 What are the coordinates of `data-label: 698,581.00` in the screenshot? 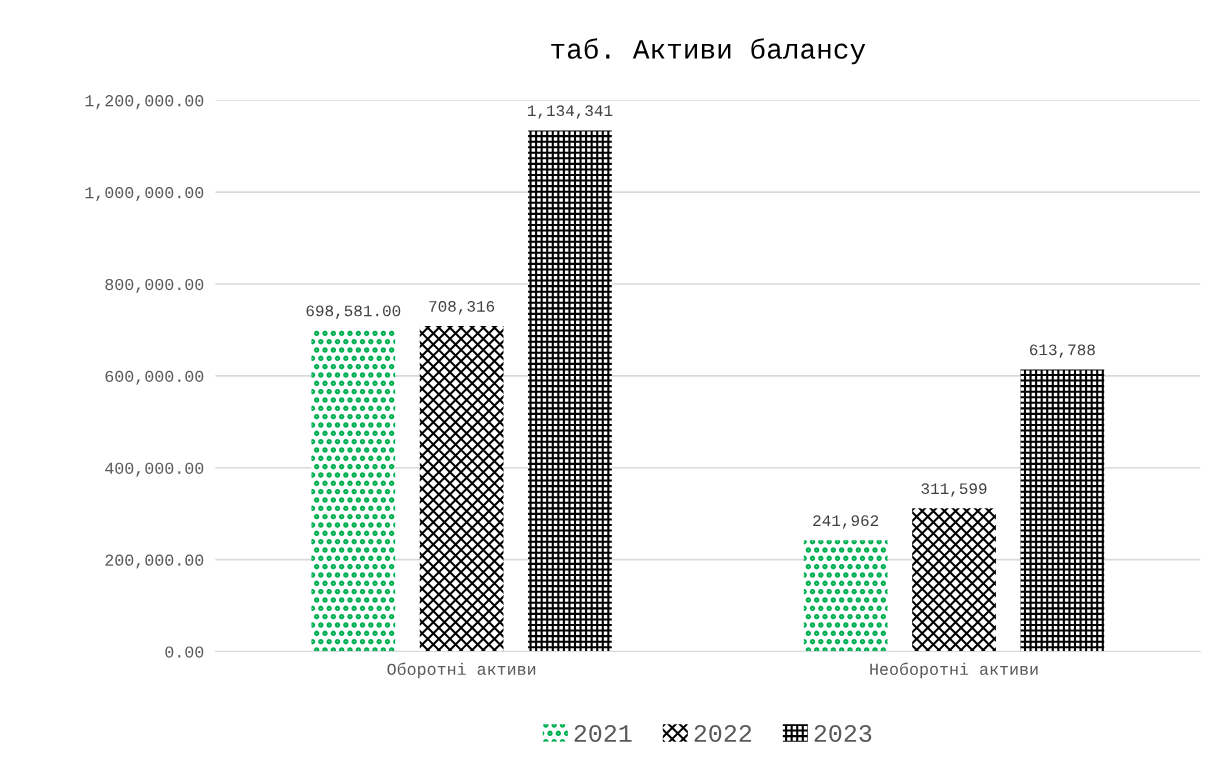 It's located at (353, 312).